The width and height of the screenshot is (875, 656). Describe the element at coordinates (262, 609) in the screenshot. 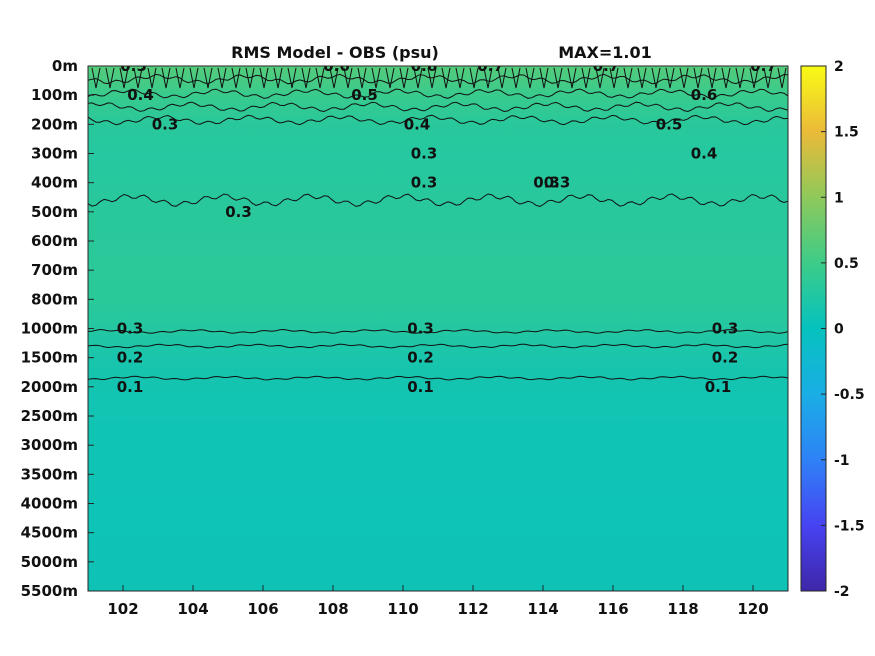

I see `x-tick-label: 106` at that location.